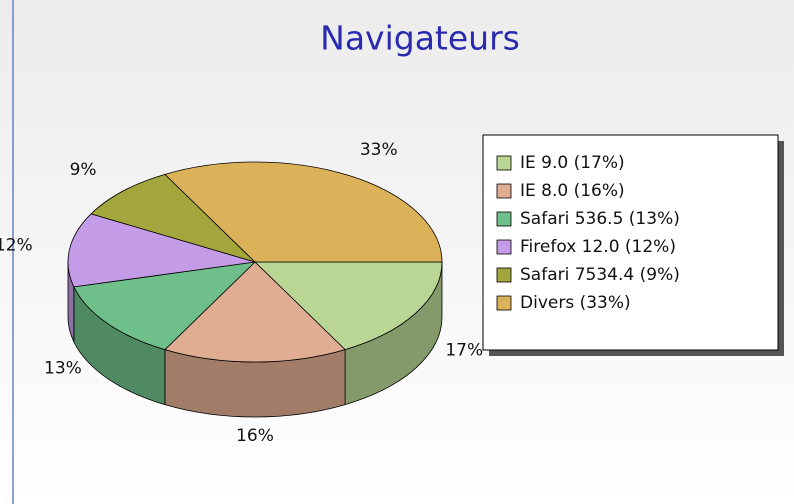 Image resolution: width=794 pixels, height=504 pixels. I want to click on legend-label: Safari 536.5 (13%), so click(600, 219).